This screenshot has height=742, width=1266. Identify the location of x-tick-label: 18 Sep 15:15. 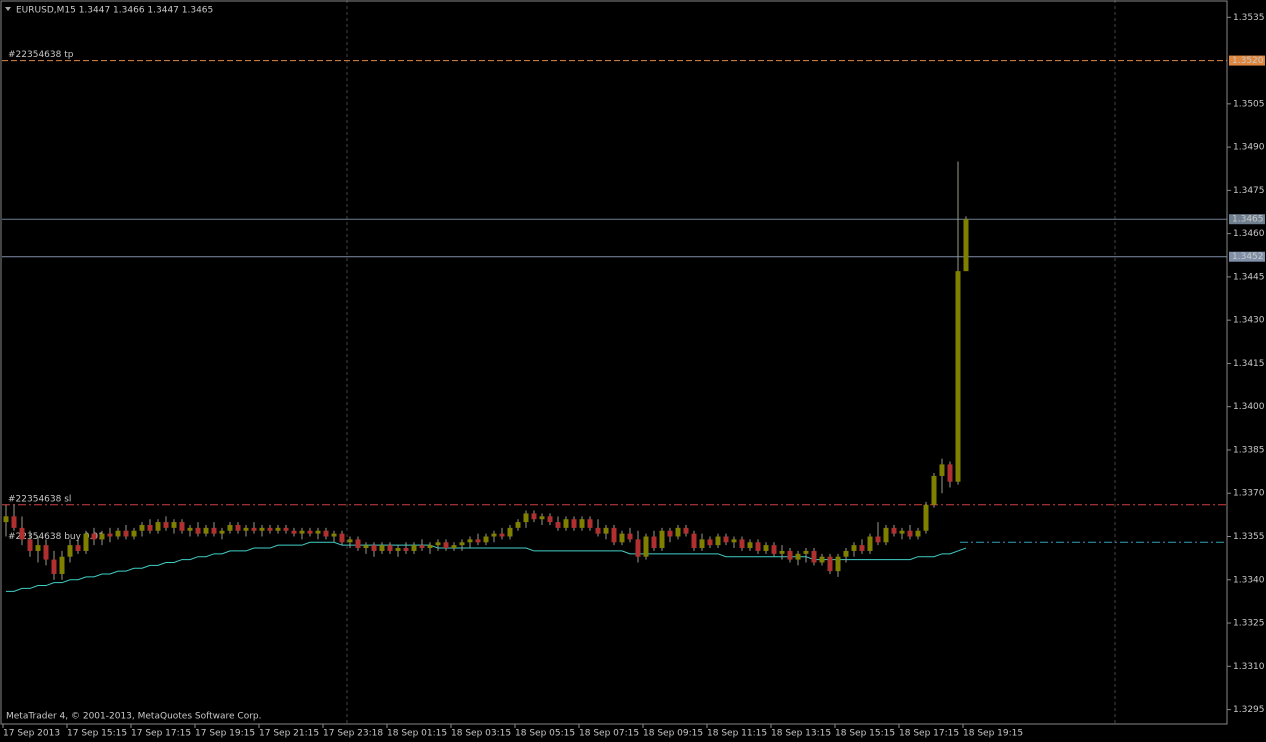
(865, 734).